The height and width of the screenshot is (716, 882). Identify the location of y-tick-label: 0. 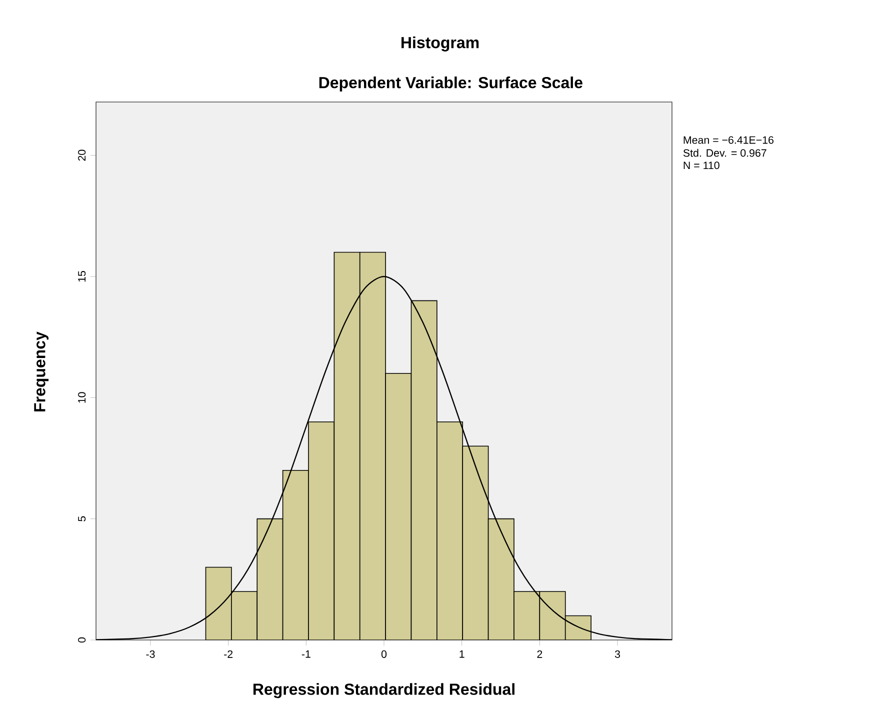
(82, 640).